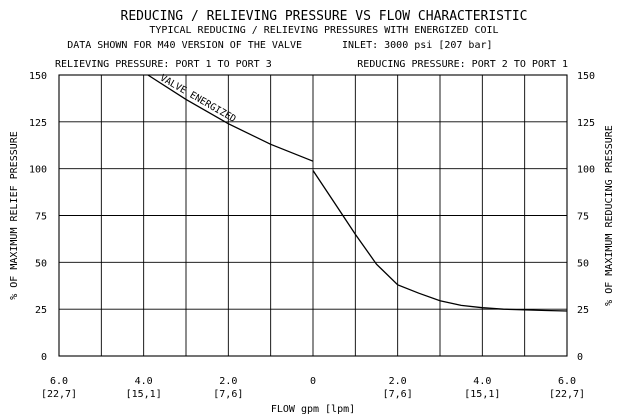 This screenshot has height=417, width=618. I want to click on y-axis-left-ticks: 0 25 50 75 100 125 150, so click(38, 217).